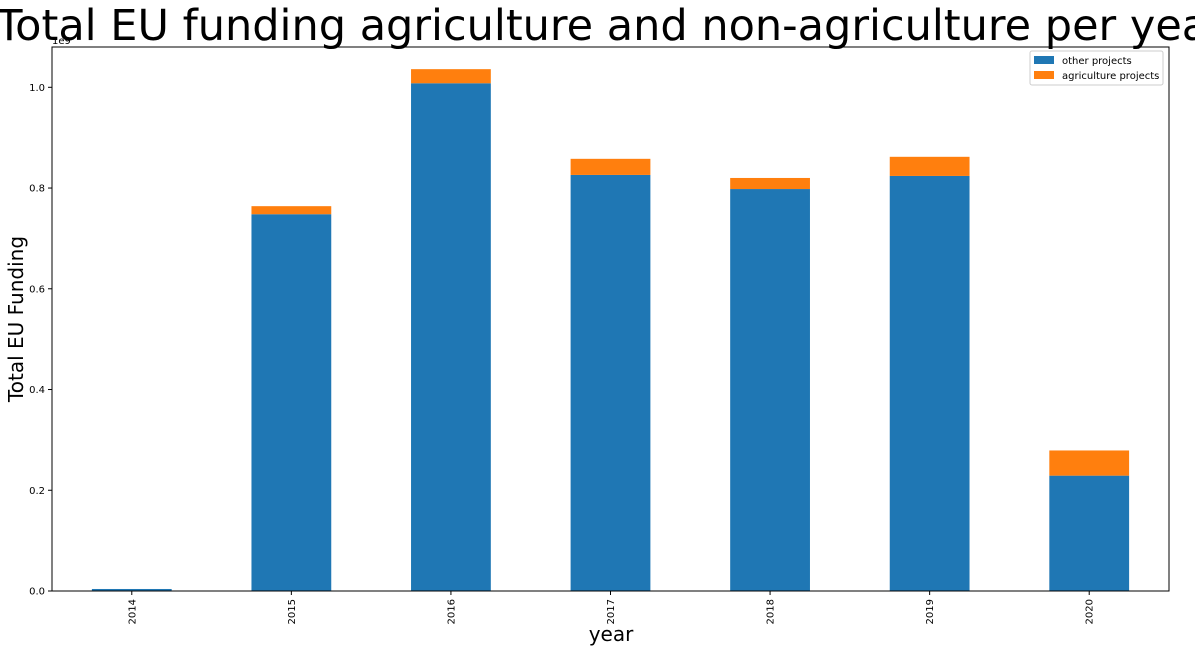 This screenshot has width=1195, height=653. I want to click on x-axis-label: year, so click(611, 634).